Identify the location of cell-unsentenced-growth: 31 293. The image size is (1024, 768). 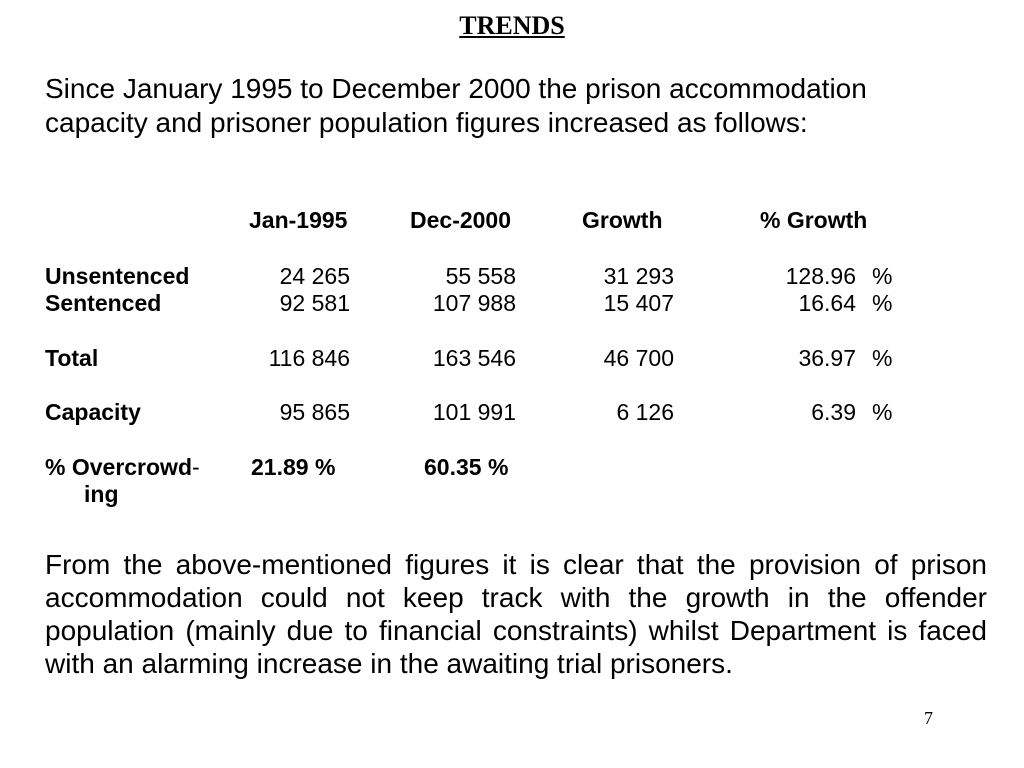
(638, 276).